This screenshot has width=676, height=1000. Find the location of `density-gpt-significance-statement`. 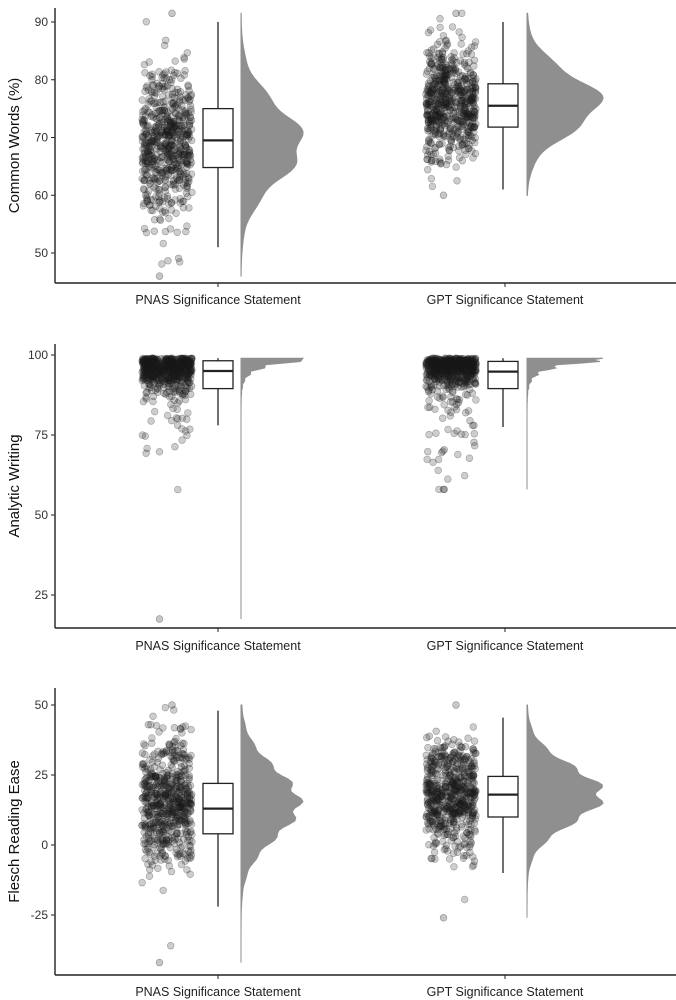

density-gpt-significance-statement is located at coordinates (565, 104).